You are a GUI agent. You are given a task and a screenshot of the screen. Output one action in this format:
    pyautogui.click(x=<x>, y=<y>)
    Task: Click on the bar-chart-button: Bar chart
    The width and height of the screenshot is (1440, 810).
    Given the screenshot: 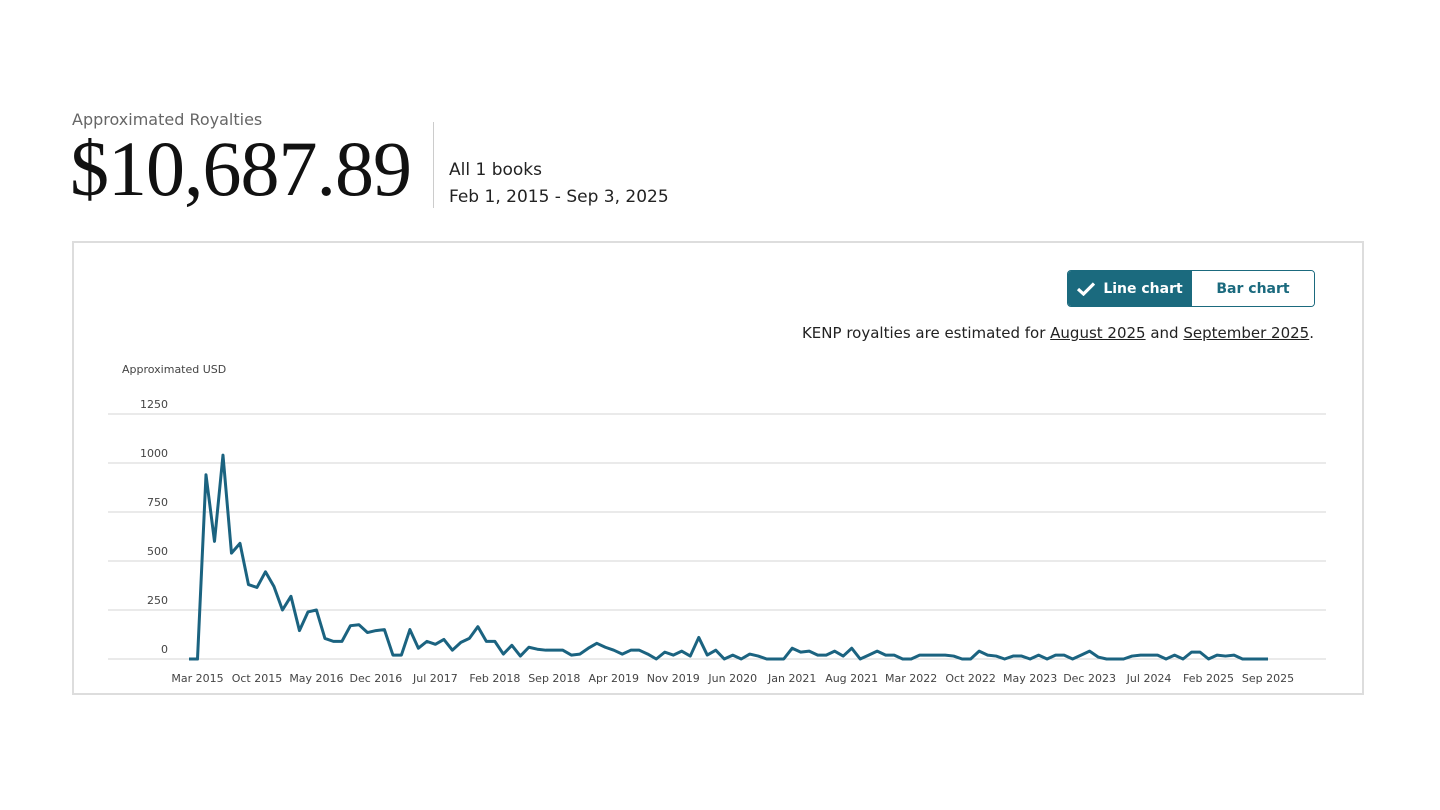 What is the action you would take?
    pyautogui.click(x=1253, y=288)
    